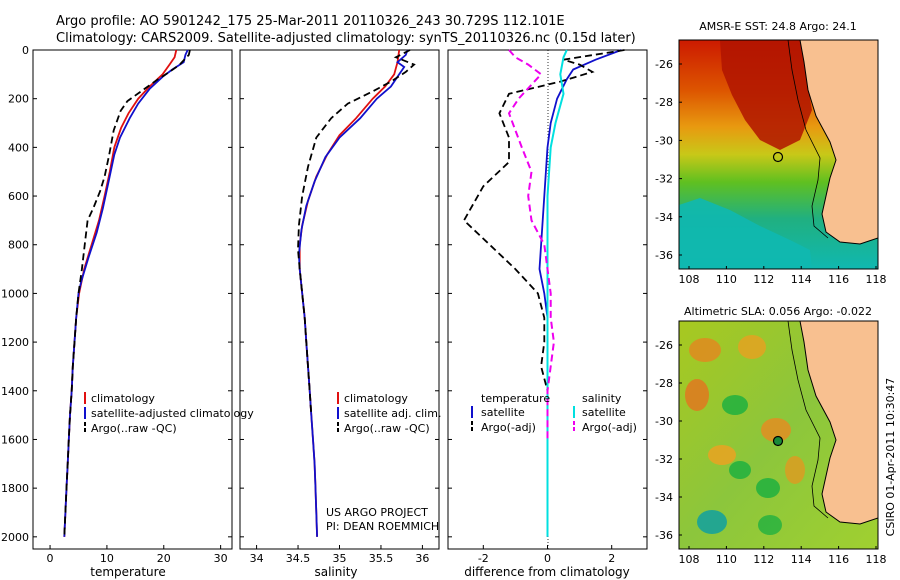 This screenshot has height=580, width=900. What do you see at coordinates (766, 95) in the screenshot?
I see `warm-core-patch` at bounding box center [766, 95].